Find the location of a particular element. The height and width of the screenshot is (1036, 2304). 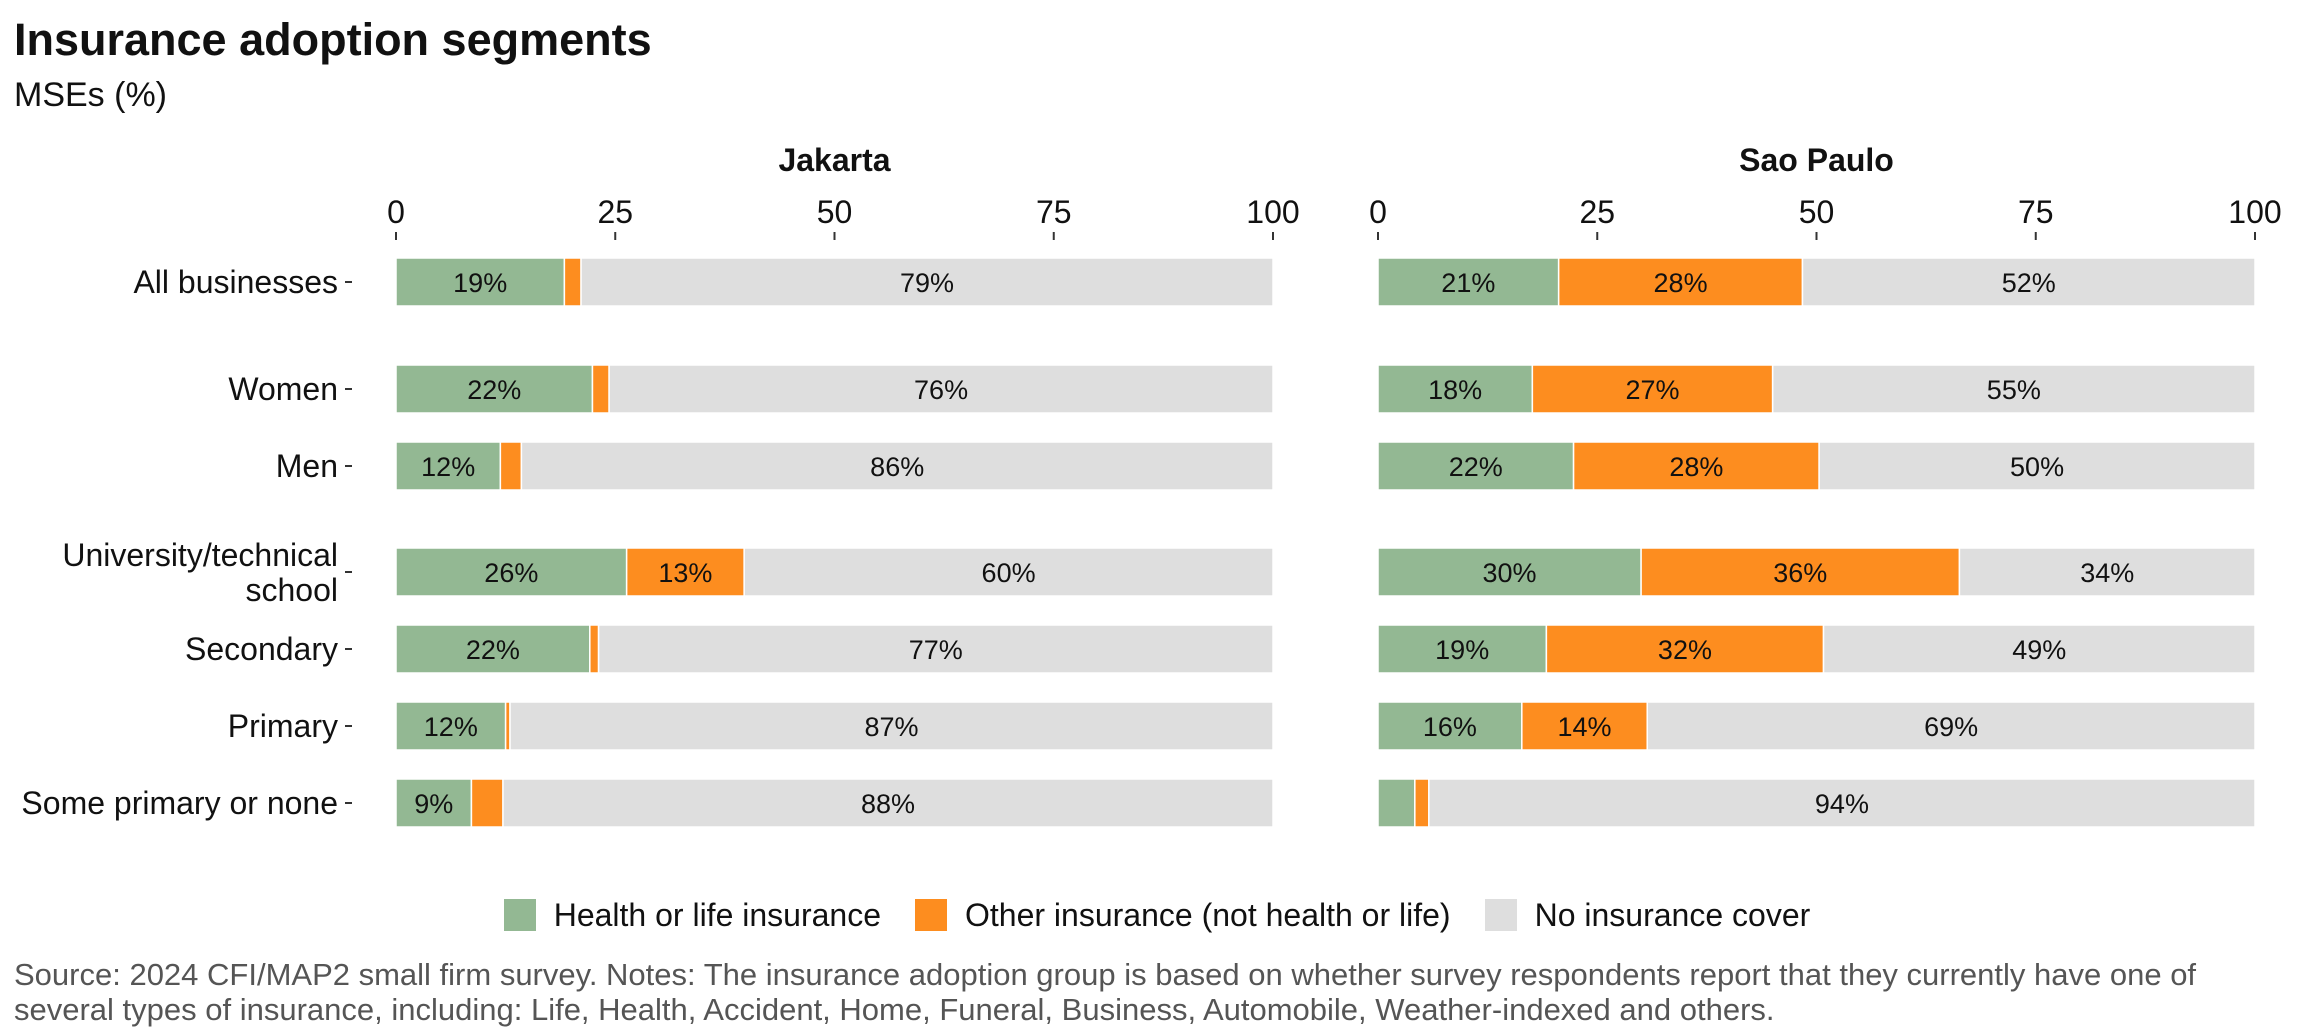

data-label: 52% is located at coordinates (2029, 283).